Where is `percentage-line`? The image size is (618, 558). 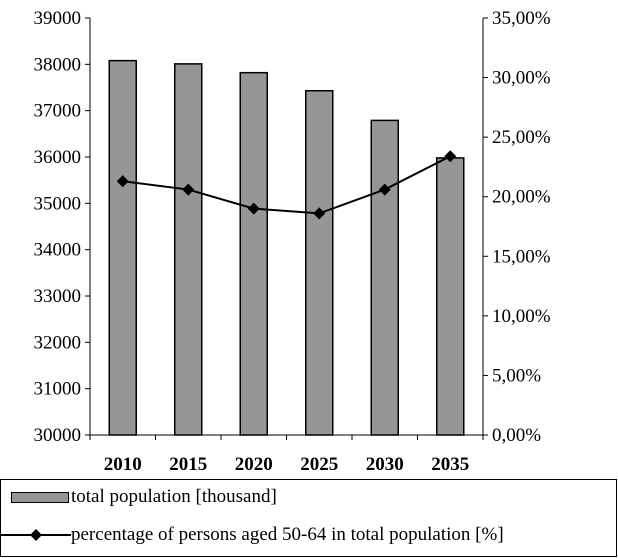 percentage-line is located at coordinates (286, 185).